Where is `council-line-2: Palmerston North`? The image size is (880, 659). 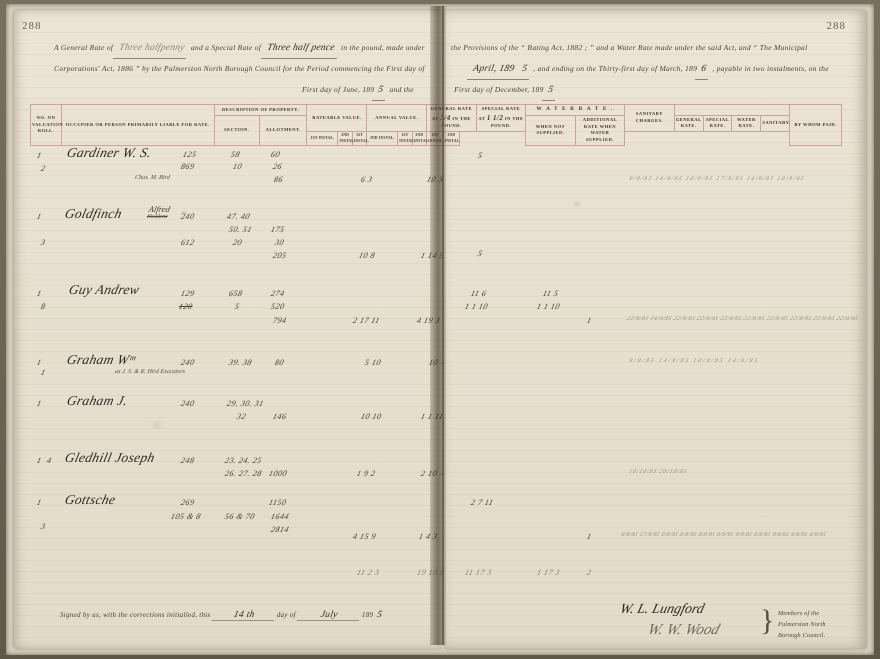 council-line-2: Palmerston North is located at coordinates (802, 624).